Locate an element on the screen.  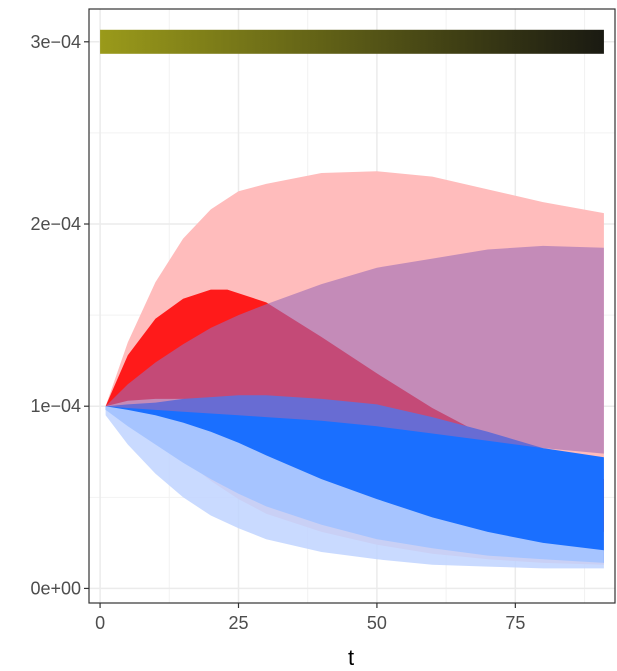
y-tick-label: 0e+00 is located at coordinates (55, 588).